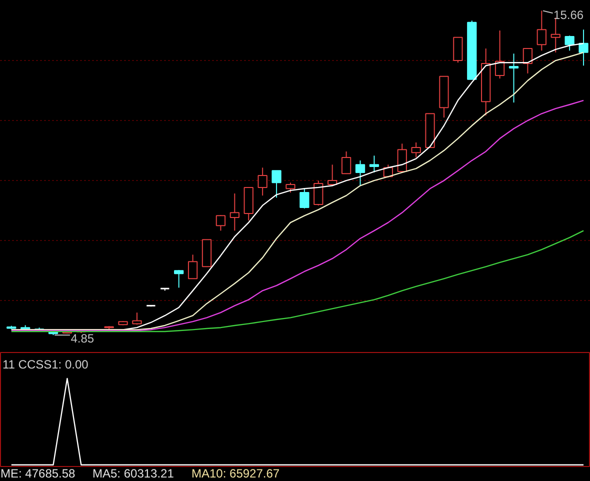 This screenshot has height=481, width=590. Describe the element at coordinates (82, 339) in the screenshot. I see `annotation: 4.85` at that location.